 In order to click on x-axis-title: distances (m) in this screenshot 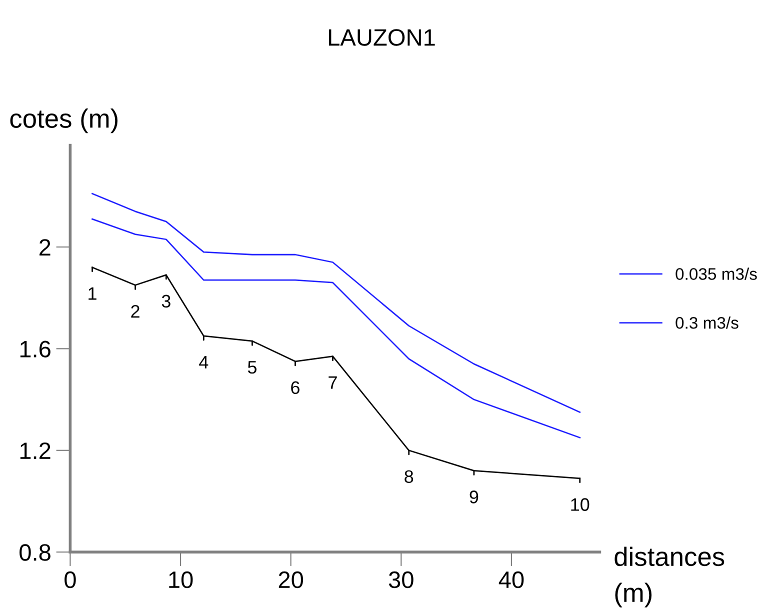, I will do `click(669, 577)`.